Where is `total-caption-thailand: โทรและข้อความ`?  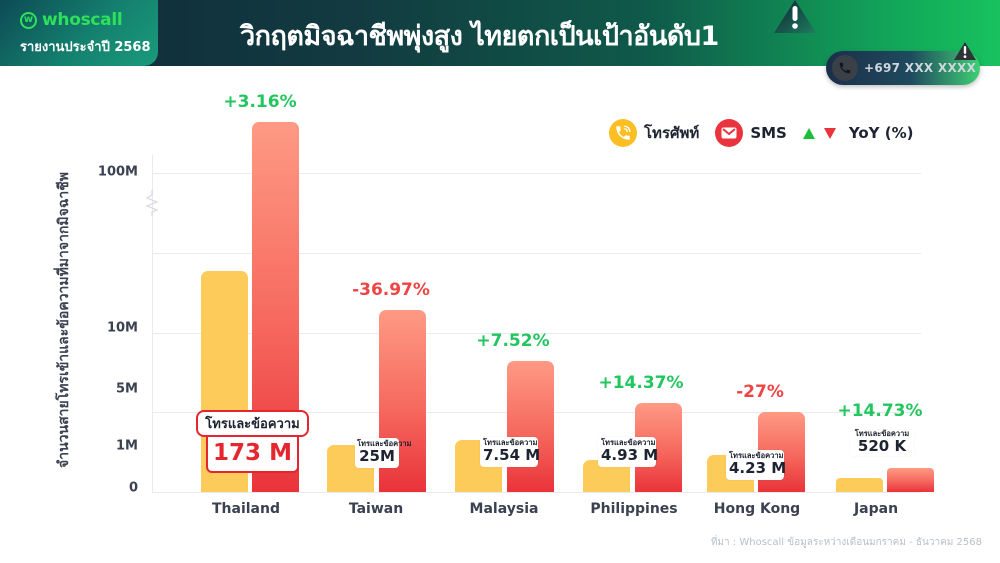
total-caption-thailand: โทรและข้อความ is located at coordinates (252, 423).